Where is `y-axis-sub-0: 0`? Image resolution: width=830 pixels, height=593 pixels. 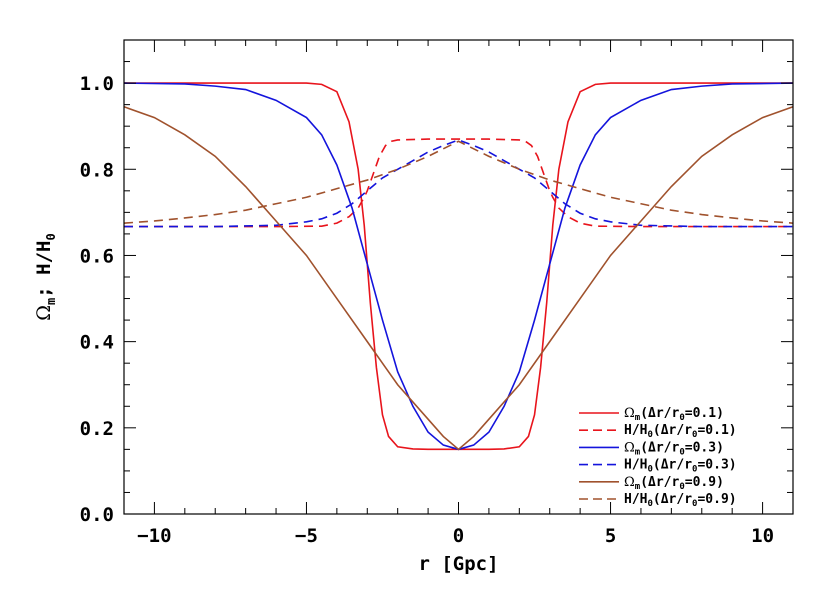
y-axis-sub-0: 0 is located at coordinates (51, 236).